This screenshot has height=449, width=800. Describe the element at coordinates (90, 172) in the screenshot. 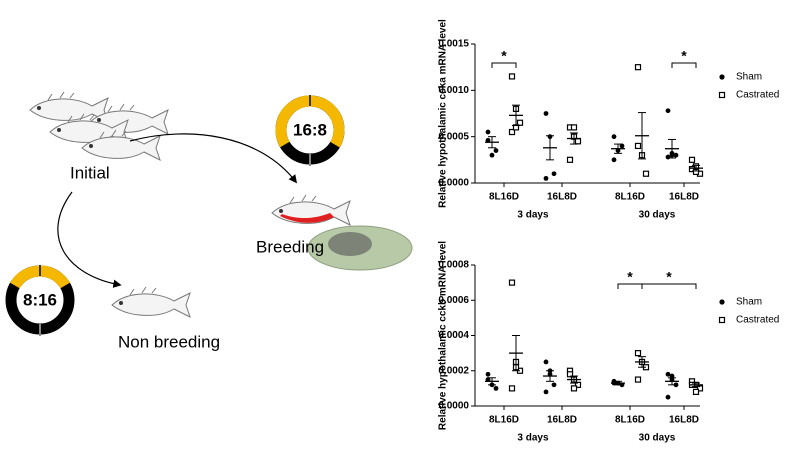

I see `label-initial: Initial` at that location.